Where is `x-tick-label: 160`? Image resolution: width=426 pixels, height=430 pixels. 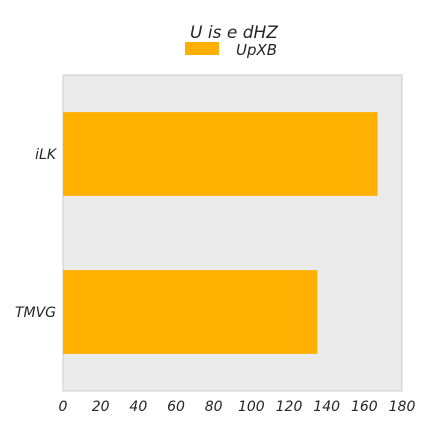
x-tick-label: 160 is located at coordinates (364, 407).